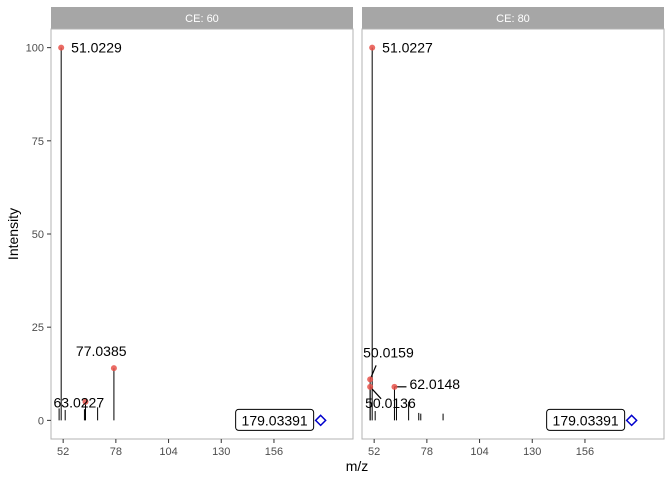 The width and height of the screenshot is (672, 480). What do you see at coordinates (407, 48) in the screenshot?
I see `peak-label: 51.0227` at bounding box center [407, 48].